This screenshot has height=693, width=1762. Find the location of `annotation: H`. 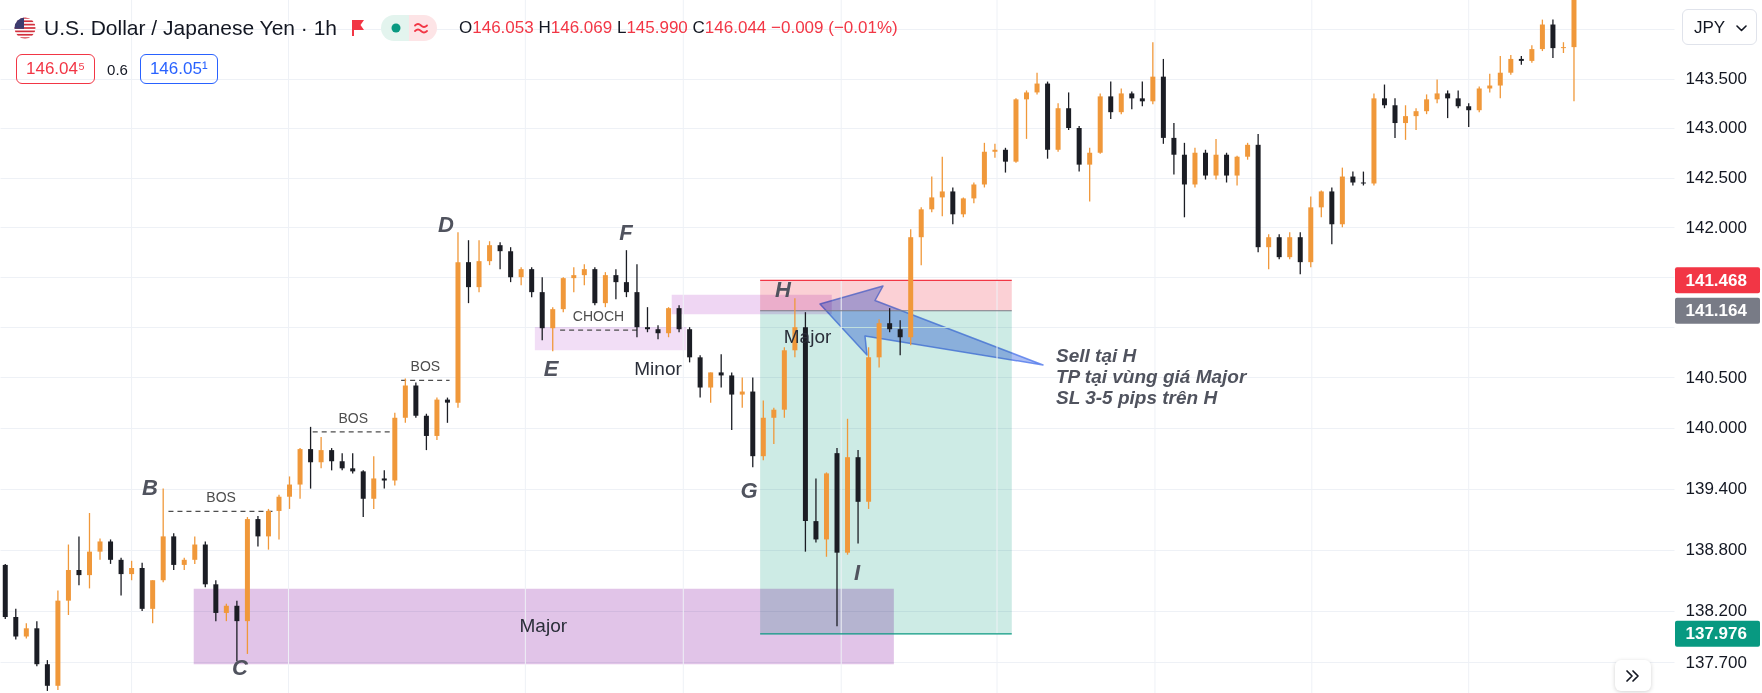

annotation: H is located at coordinates (784, 289).